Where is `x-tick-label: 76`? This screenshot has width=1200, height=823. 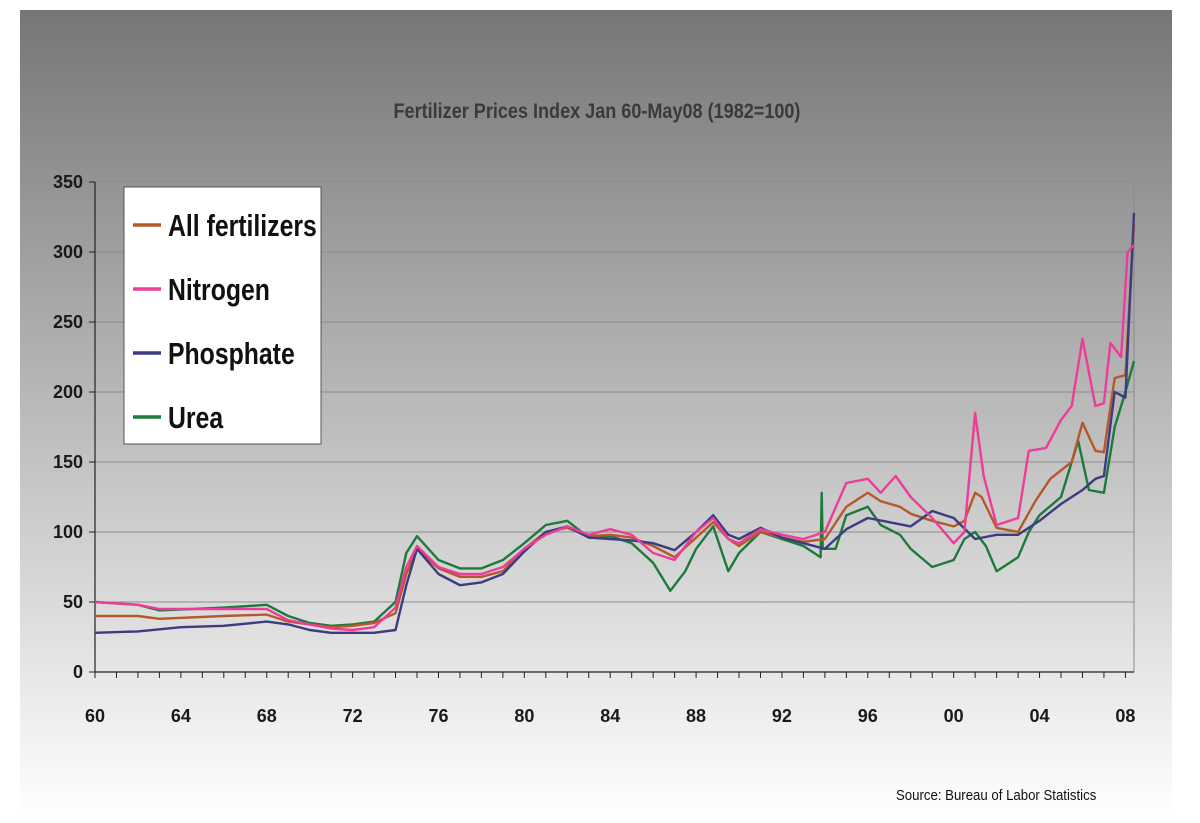 x-tick-label: 76 is located at coordinates (438, 716).